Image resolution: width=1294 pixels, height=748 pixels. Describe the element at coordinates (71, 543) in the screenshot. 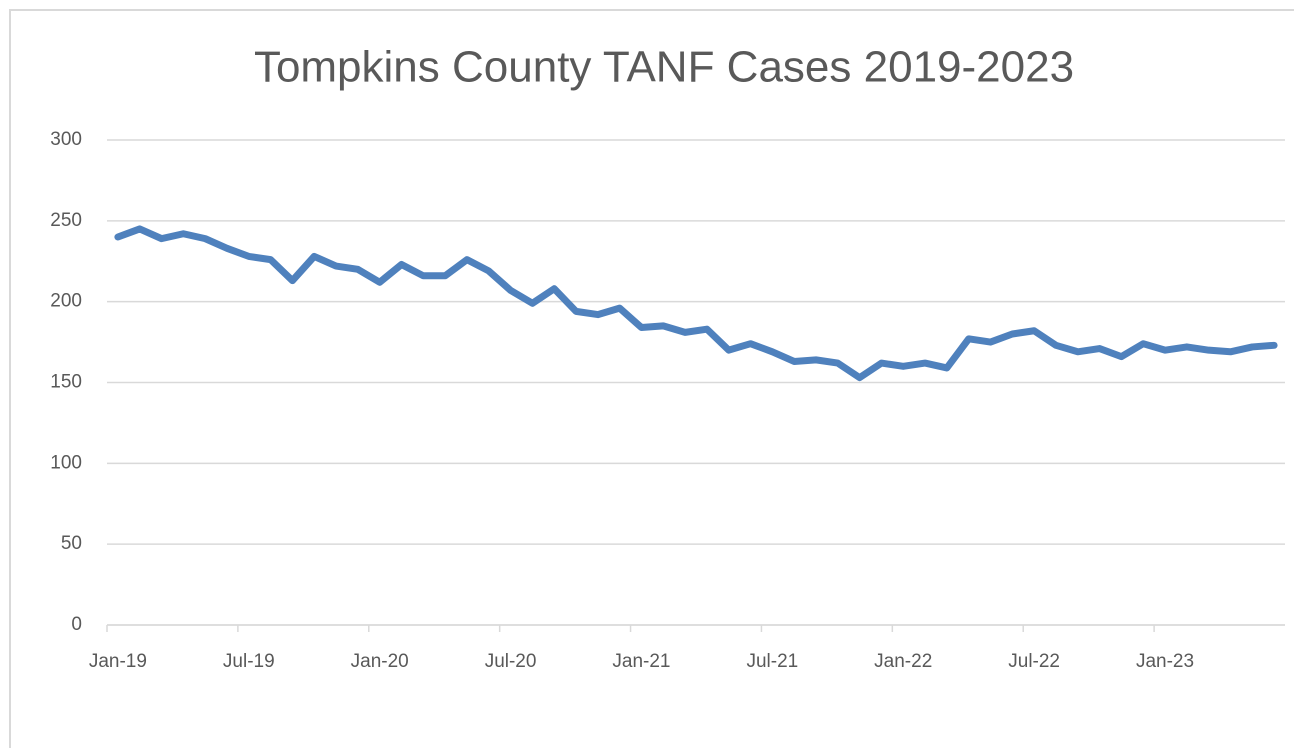

I see `y-tick-label: 50` at that location.